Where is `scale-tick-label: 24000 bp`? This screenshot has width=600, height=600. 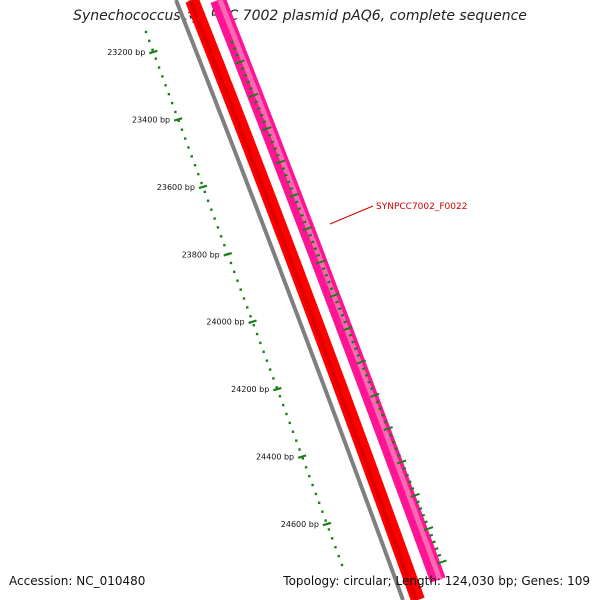 scale-tick-label: 24000 bp is located at coordinates (225, 322).